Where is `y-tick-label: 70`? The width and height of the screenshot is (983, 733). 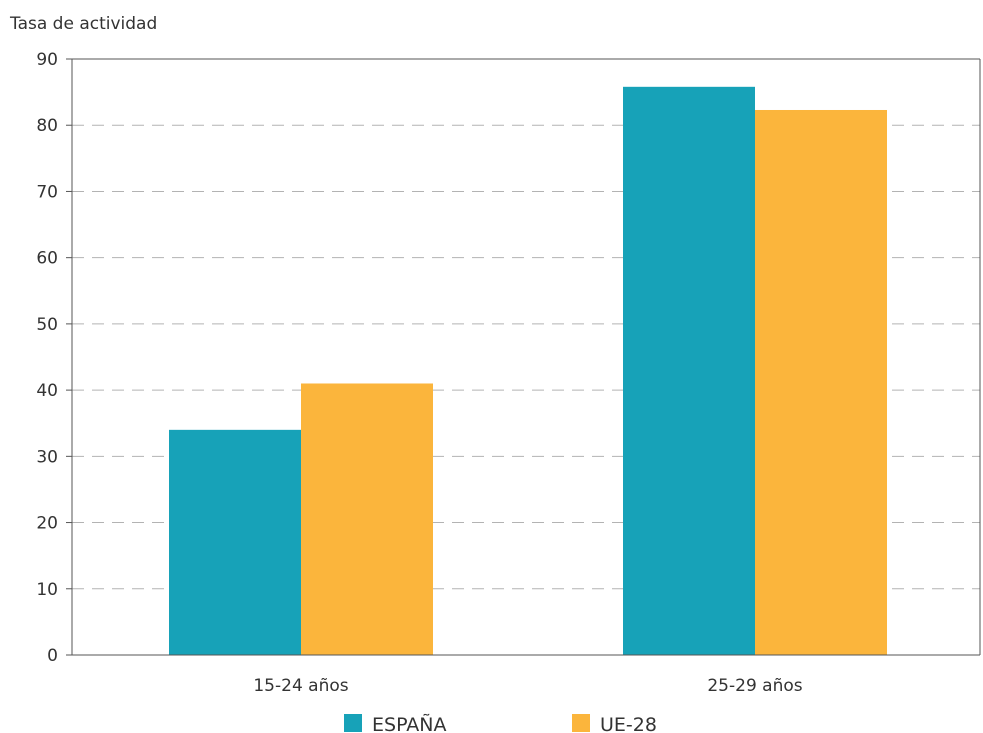 y-tick-label: 70 is located at coordinates (47, 192).